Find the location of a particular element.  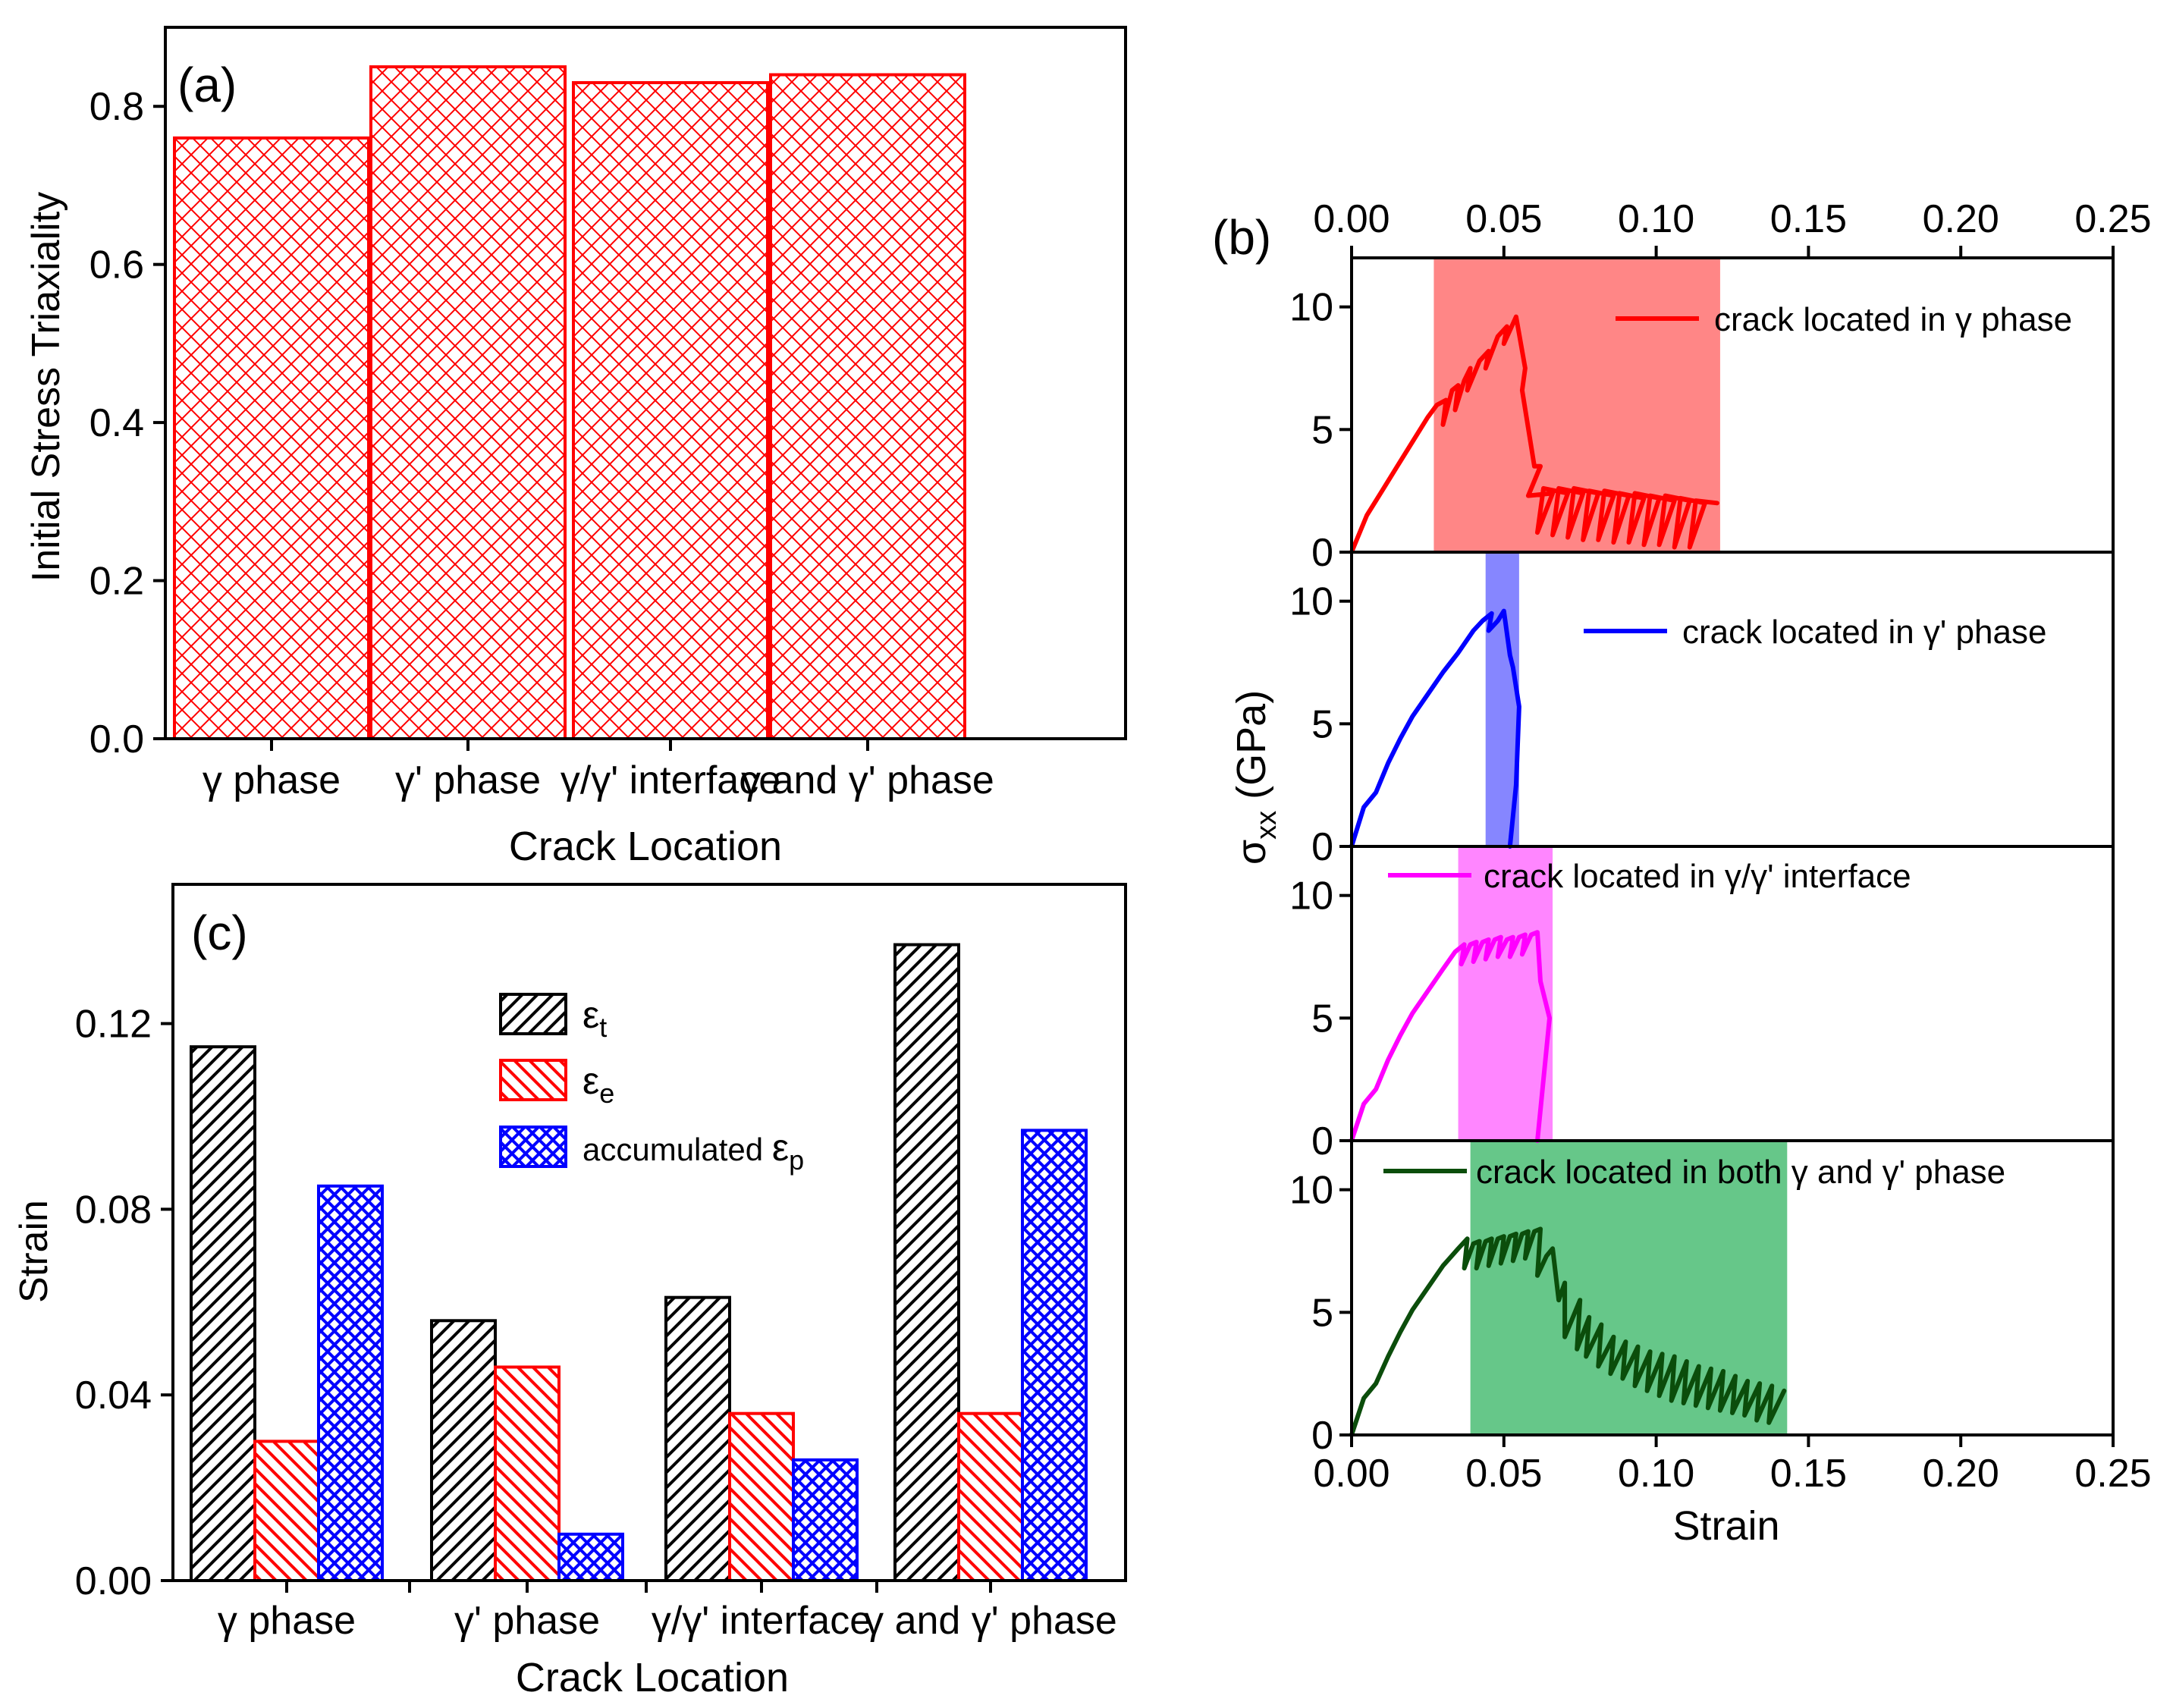

c-ytick-label: 0.00 is located at coordinates (113, 1581).